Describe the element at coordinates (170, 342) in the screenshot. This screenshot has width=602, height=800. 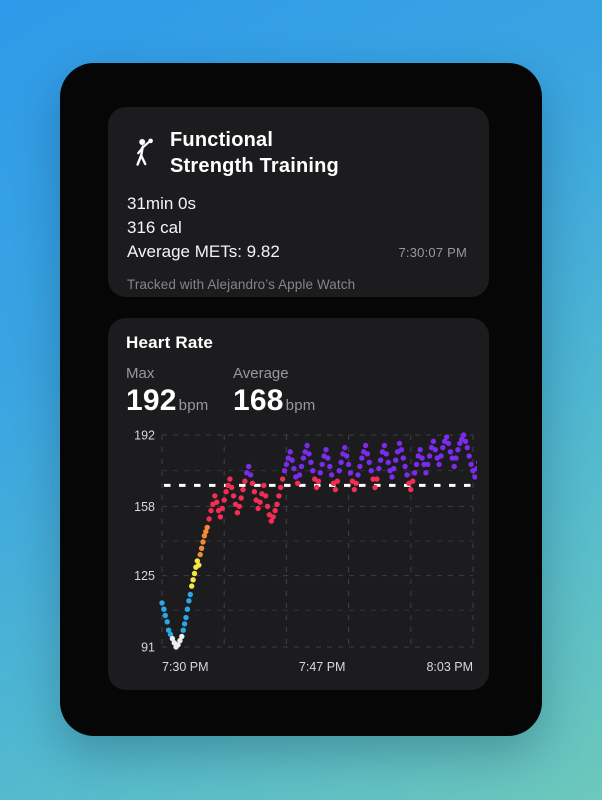
I see `heart-rate-title: Heart Rate` at that location.